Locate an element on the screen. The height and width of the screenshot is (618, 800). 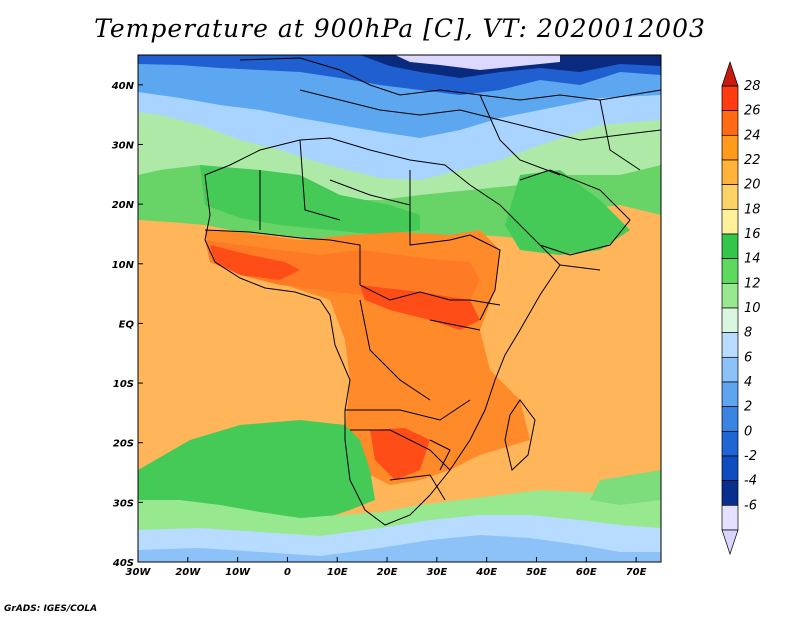
colorbar-bottom-arrow is located at coordinates (730, 542).